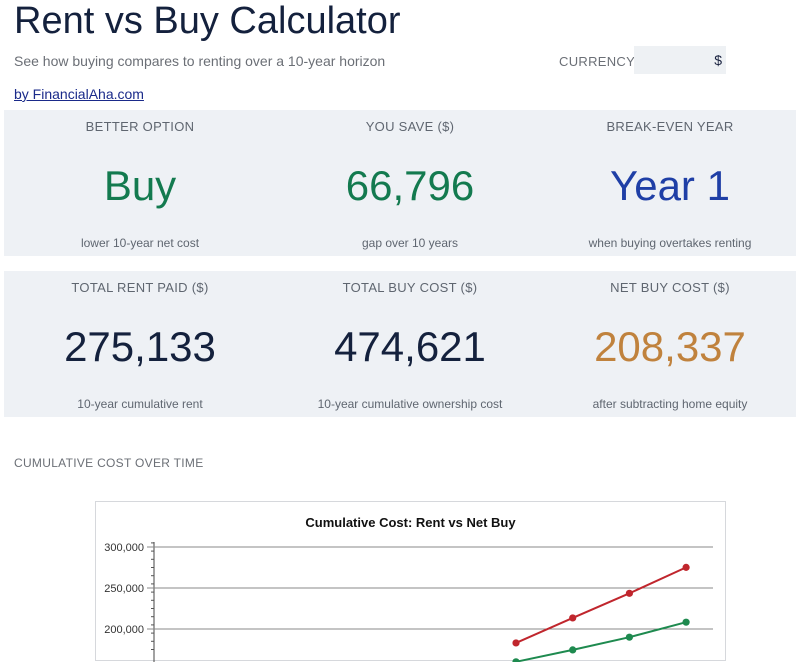 The width and height of the screenshot is (800, 662). What do you see at coordinates (670, 126) in the screenshot?
I see `break-even-label: BREAK-EVEN YEAR` at bounding box center [670, 126].